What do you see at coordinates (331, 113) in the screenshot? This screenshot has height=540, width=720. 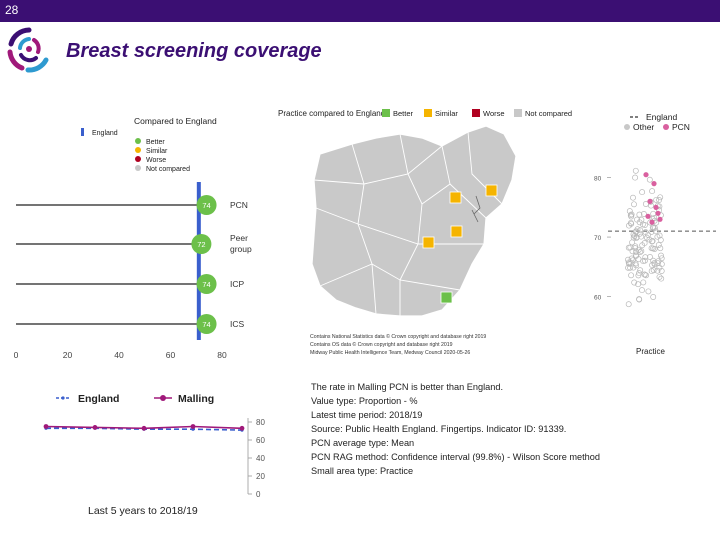 I see `map-legend-title: Practice compared to England` at bounding box center [331, 113].